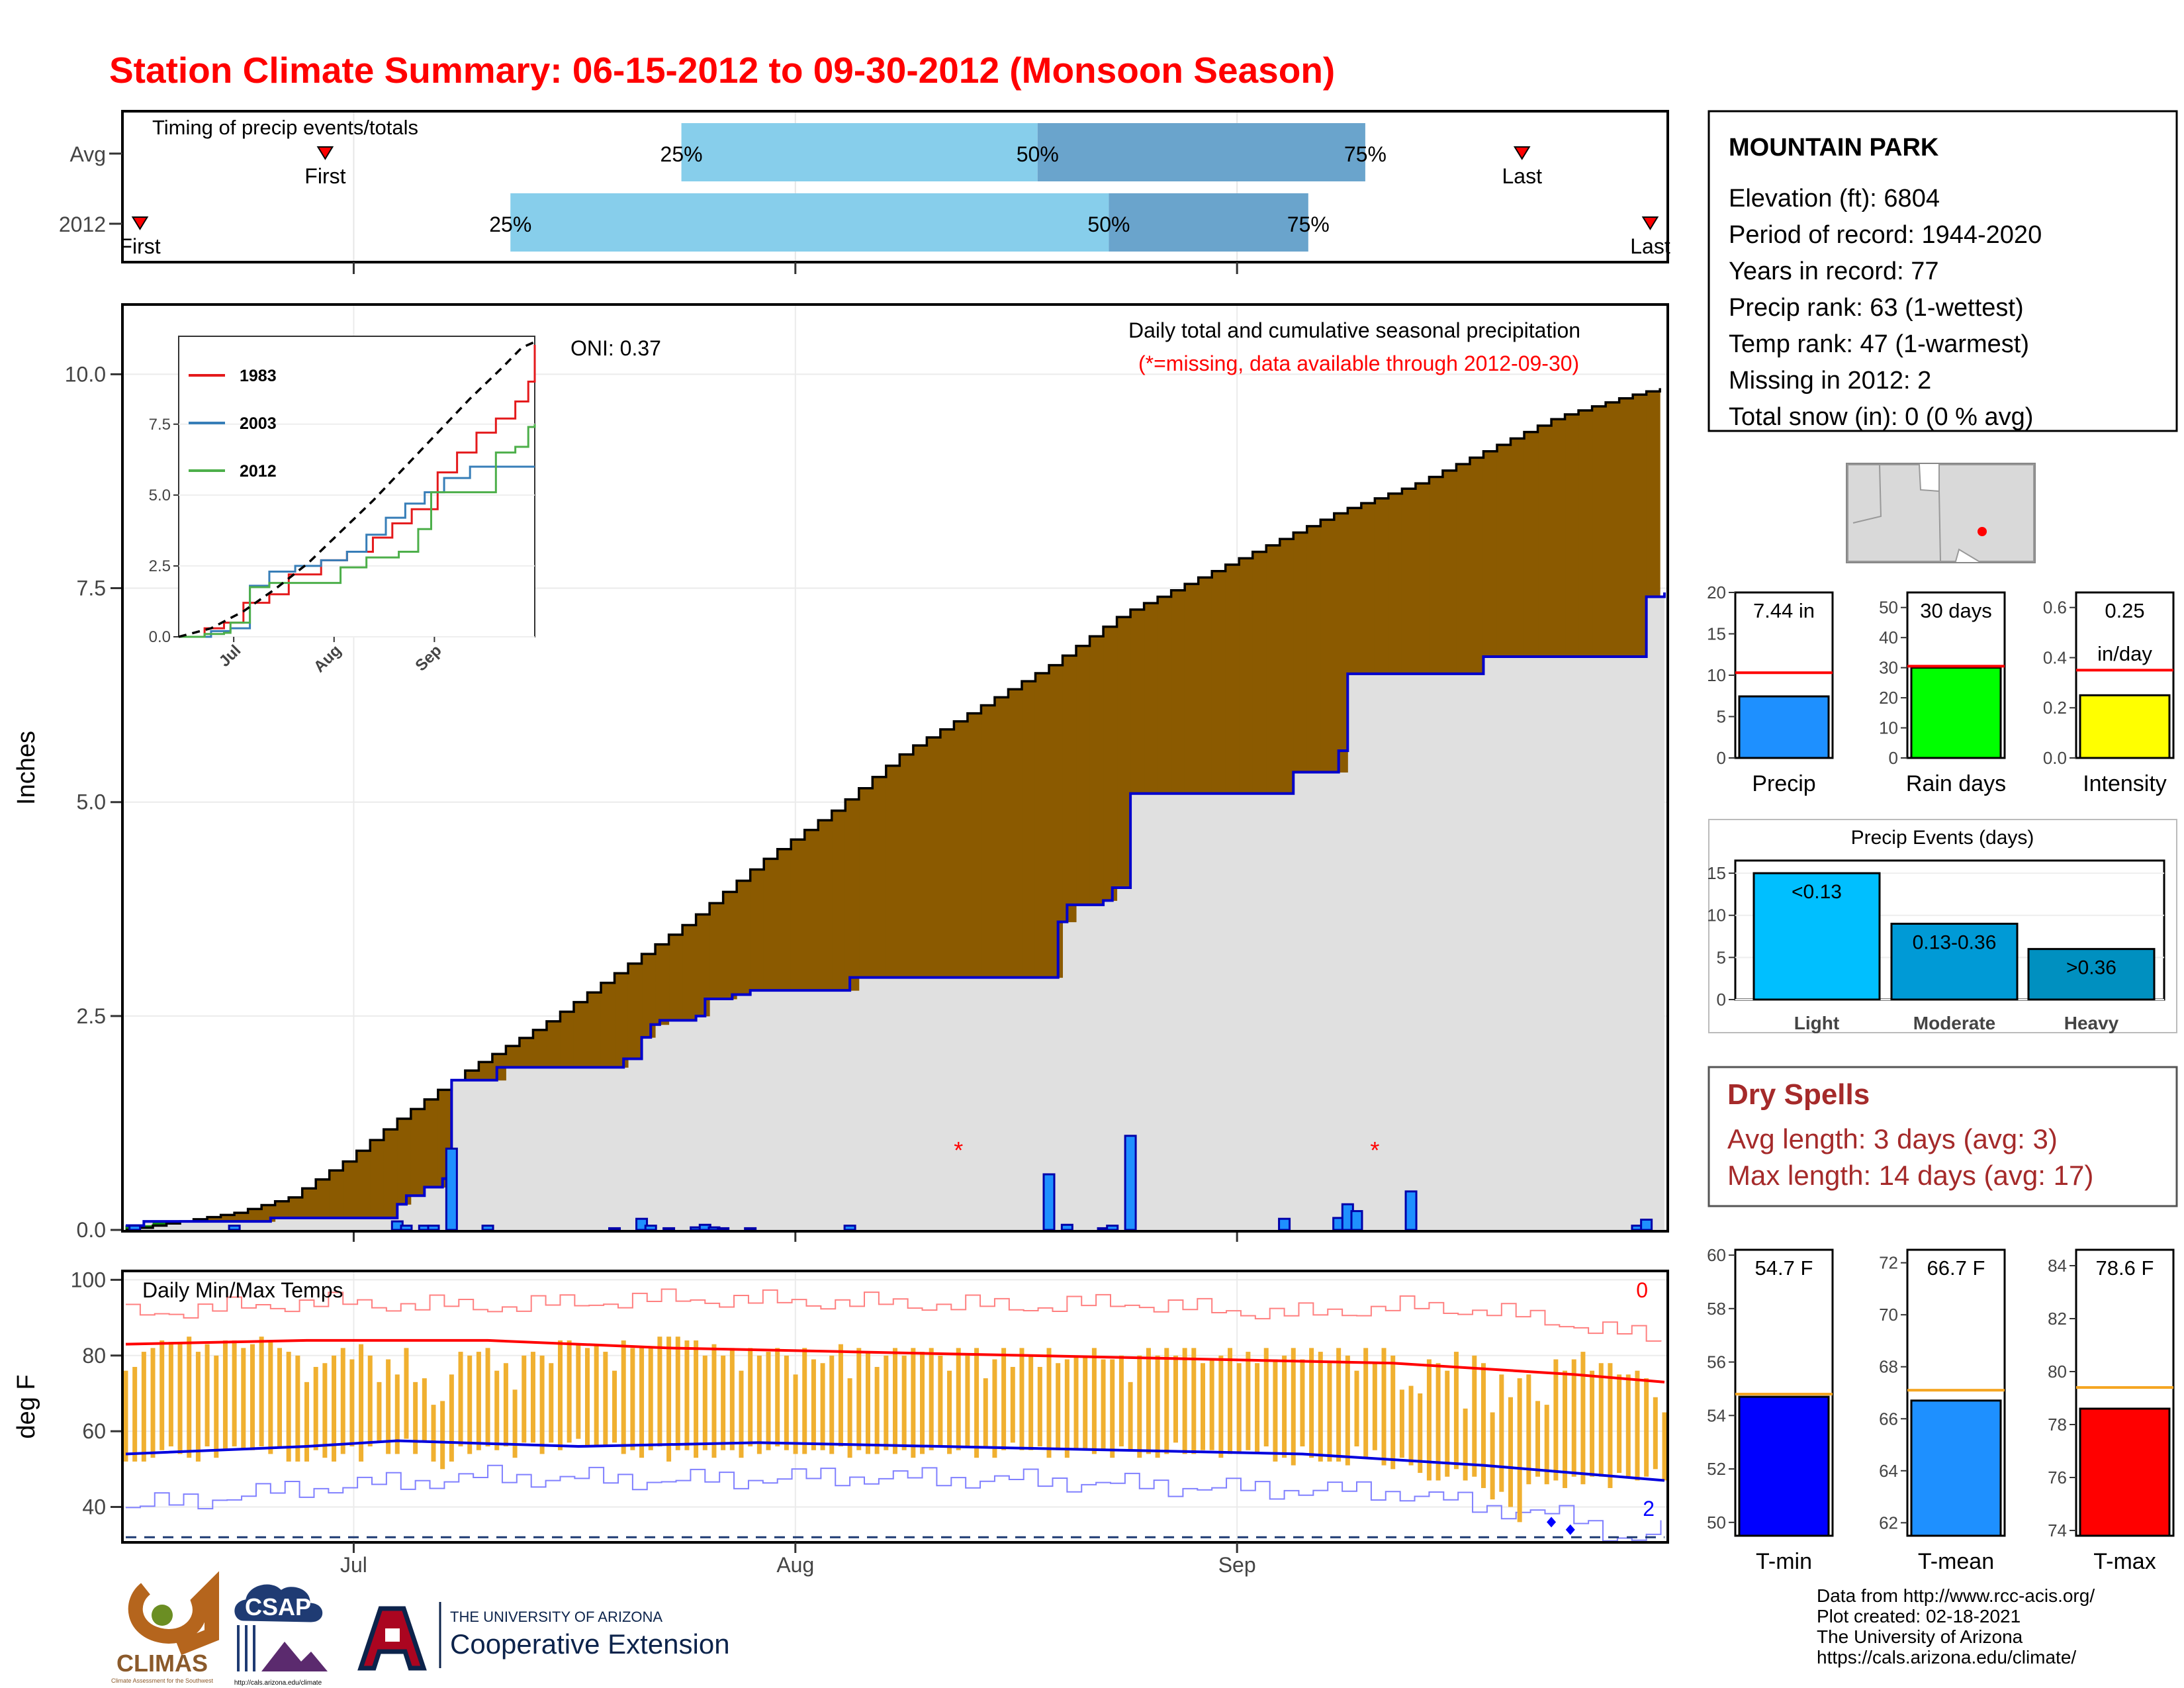 This screenshot has height=1688, width=2184. Describe the element at coordinates (2125, 783) in the screenshot. I see `intensity-mini-category: Intensity` at that location.